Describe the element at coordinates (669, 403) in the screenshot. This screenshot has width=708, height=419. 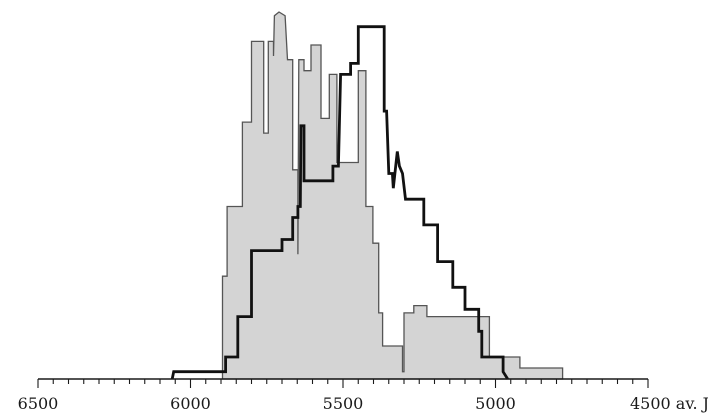
I see `x-tick-label: 4500 av. J.-C.` at that location.